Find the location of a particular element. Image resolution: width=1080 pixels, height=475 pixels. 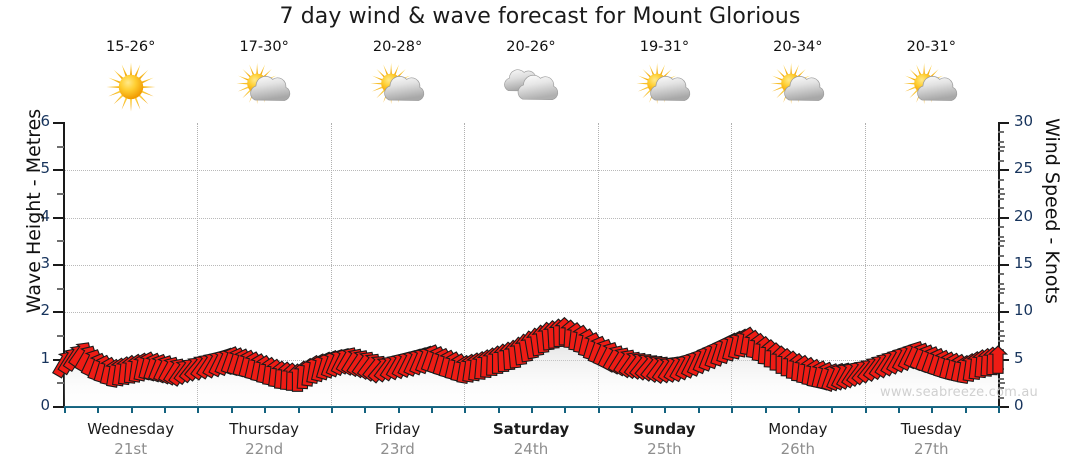

day-name: Thursday is located at coordinates (264, 429).